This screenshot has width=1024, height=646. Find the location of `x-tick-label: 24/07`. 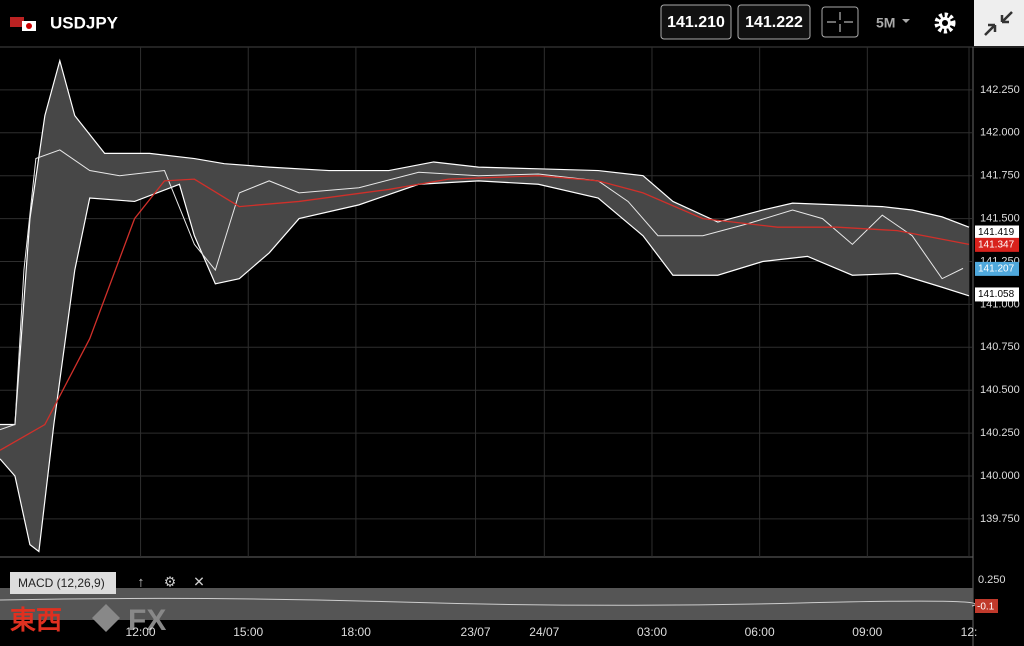

x-tick-label: 24/07 is located at coordinates (544, 632).